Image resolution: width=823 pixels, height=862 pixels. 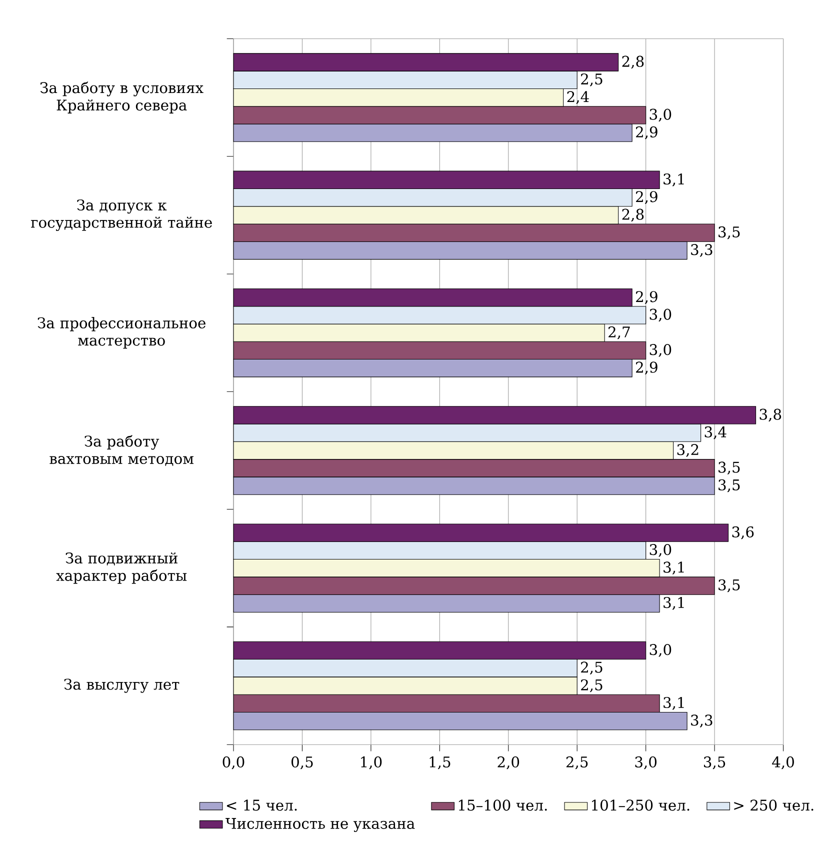 I want to click on x-tick-label: 3,0, so click(x=645, y=763).